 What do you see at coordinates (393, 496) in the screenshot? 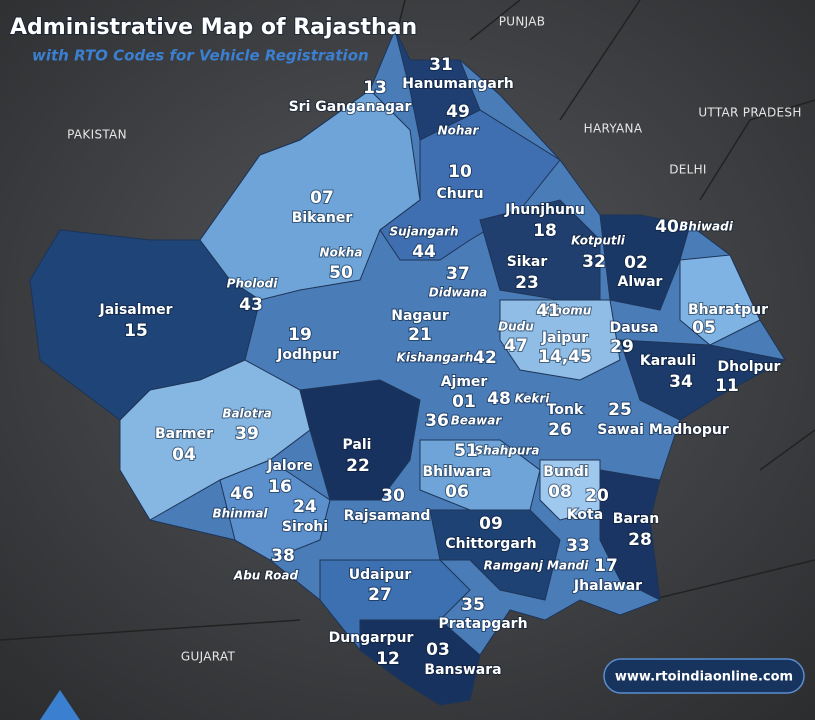
I see `rto-code: 30` at bounding box center [393, 496].